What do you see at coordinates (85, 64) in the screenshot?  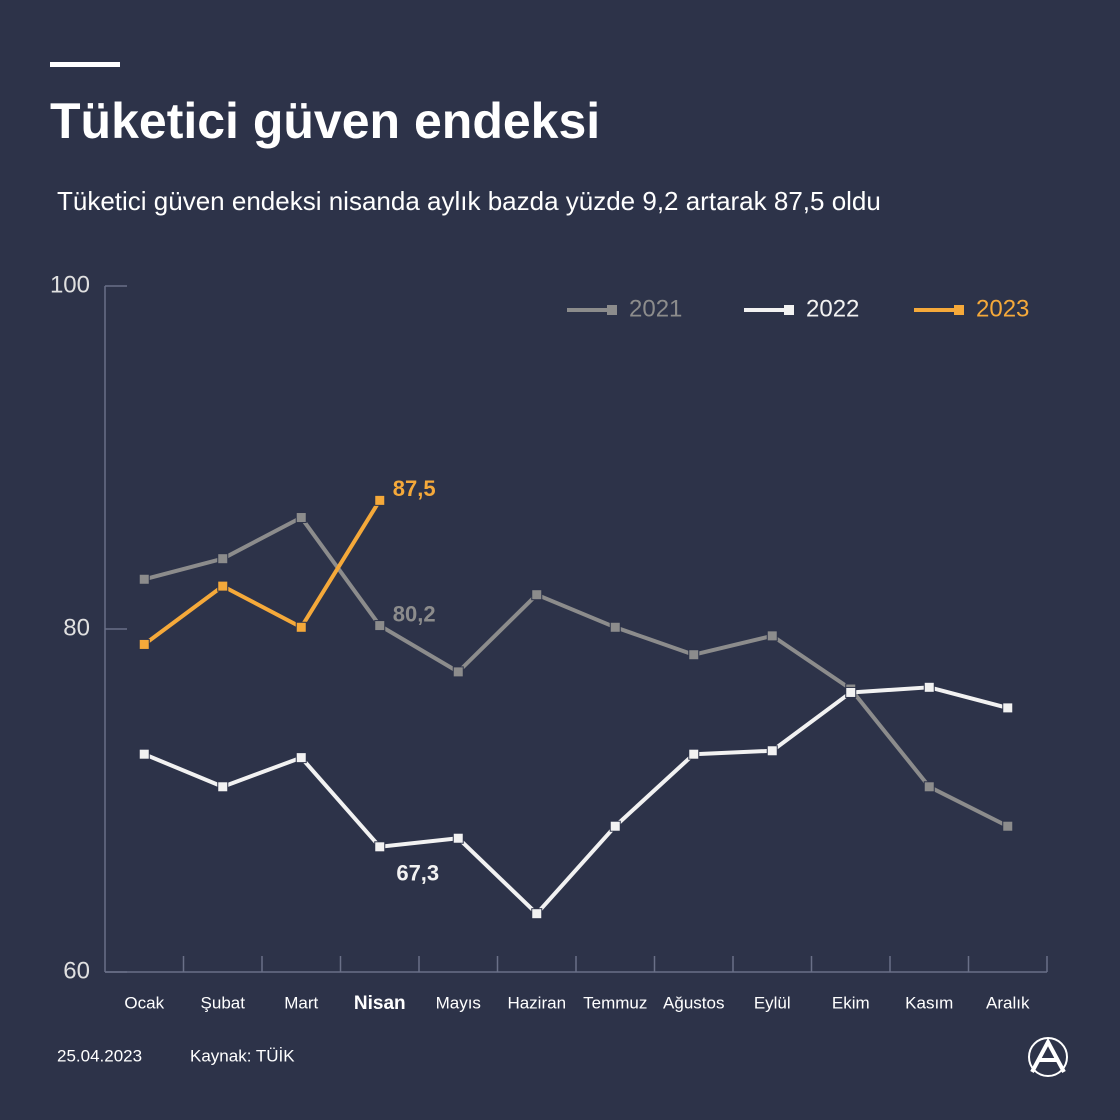 I see `title-bar` at bounding box center [85, 64].